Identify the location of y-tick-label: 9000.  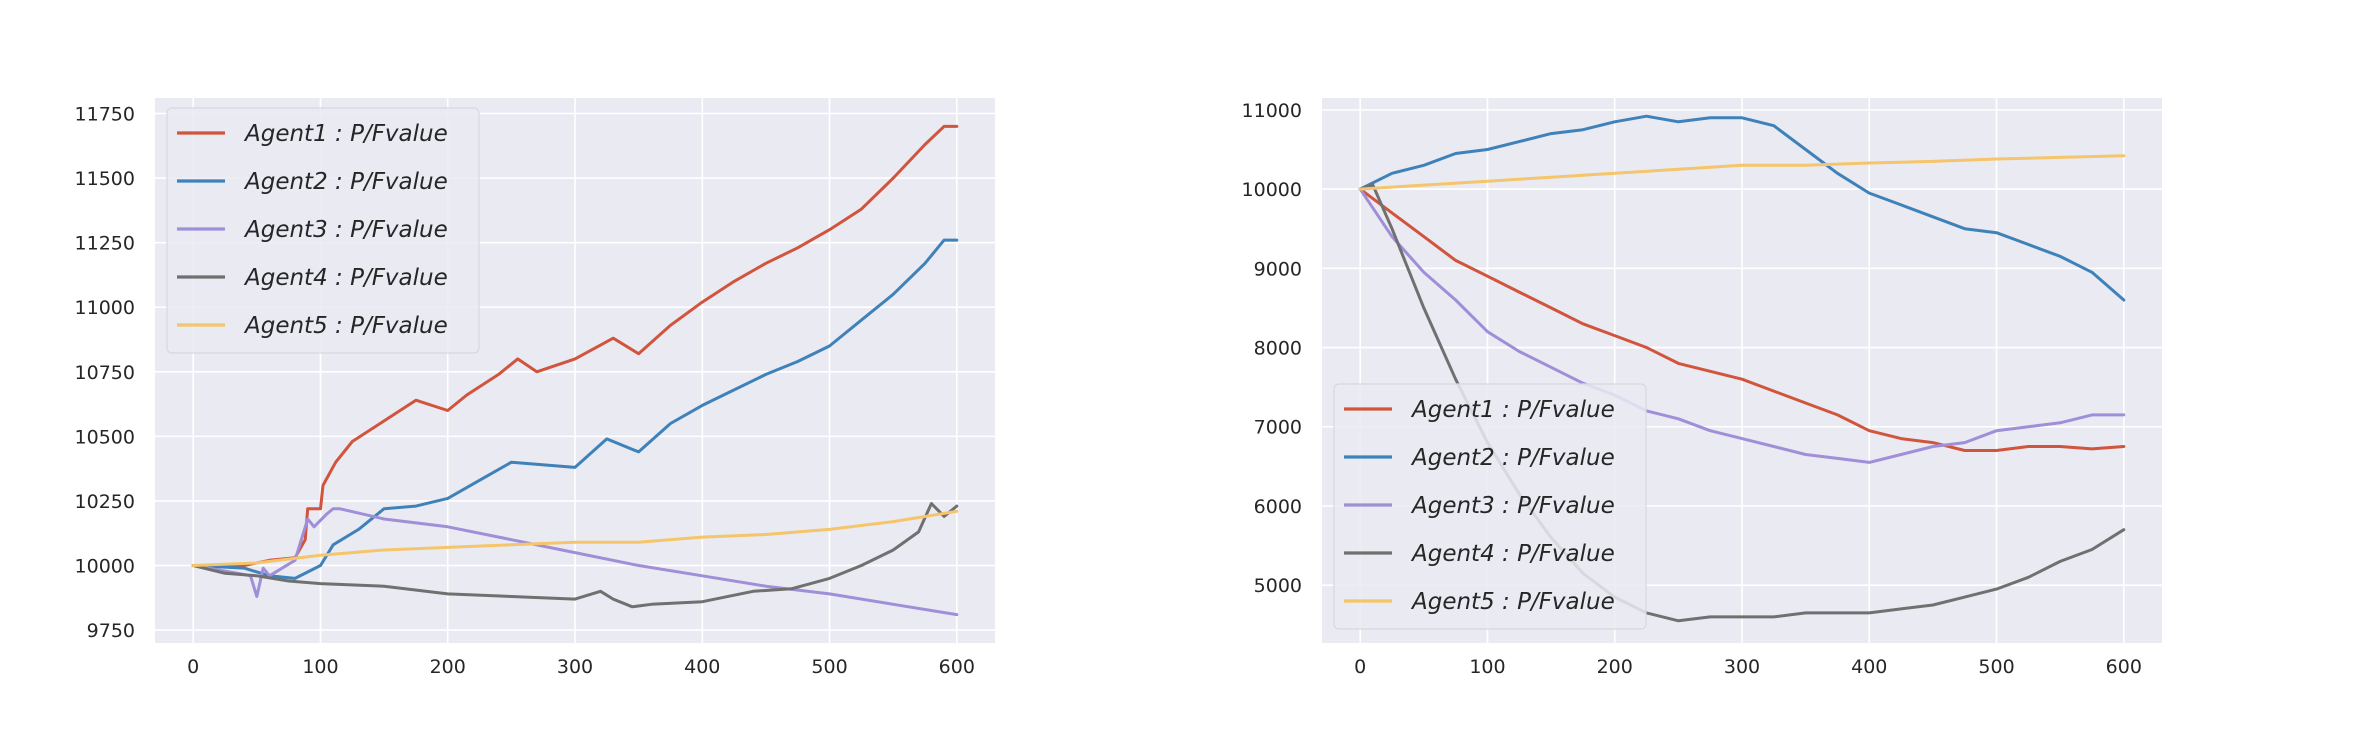
(1278, 269).